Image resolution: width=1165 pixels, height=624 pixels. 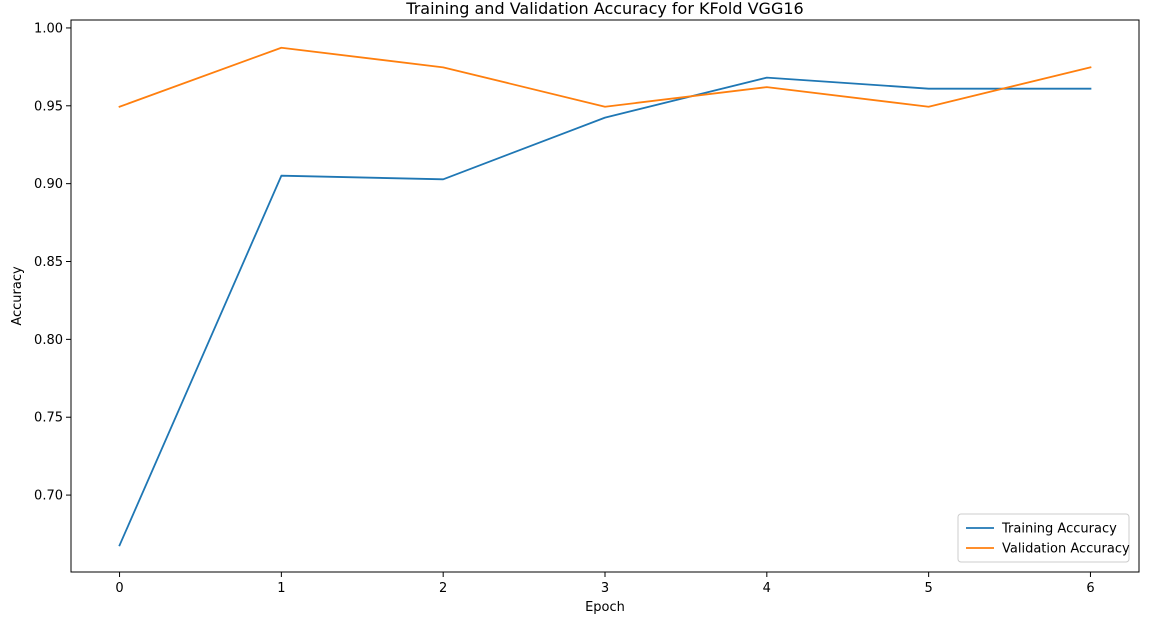 What do you see at coordinates (48, 184) in the screenshot?
I see `y-tick-label: 0.90` at bounding box center [48, 184].